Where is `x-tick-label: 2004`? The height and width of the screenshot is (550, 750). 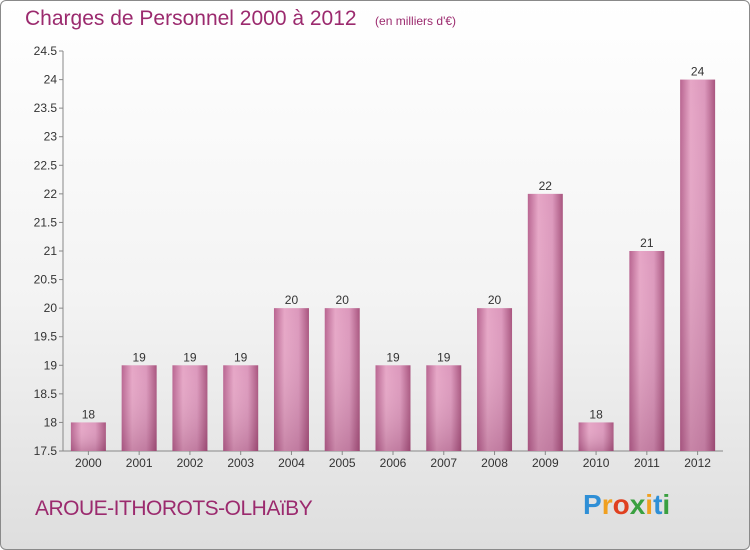
x-tick-label: 2004 is located at coordinates (291, 463).